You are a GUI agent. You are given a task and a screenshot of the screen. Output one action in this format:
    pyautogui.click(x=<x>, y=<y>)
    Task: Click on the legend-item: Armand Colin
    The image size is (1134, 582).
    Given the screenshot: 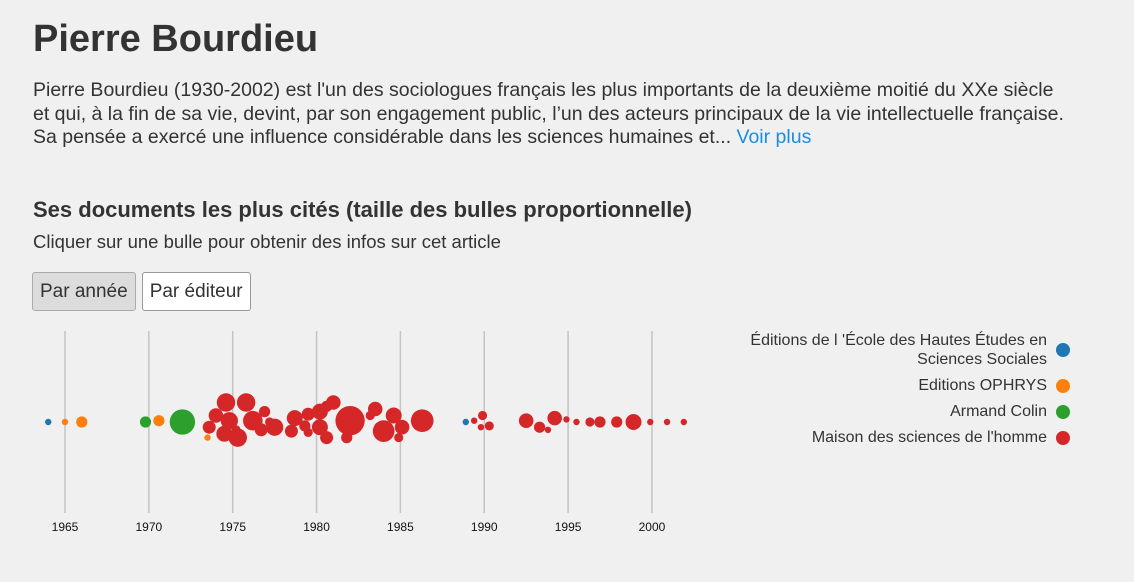 What is the action you would take?
    pyautogui.click(x=908, y=411)
    